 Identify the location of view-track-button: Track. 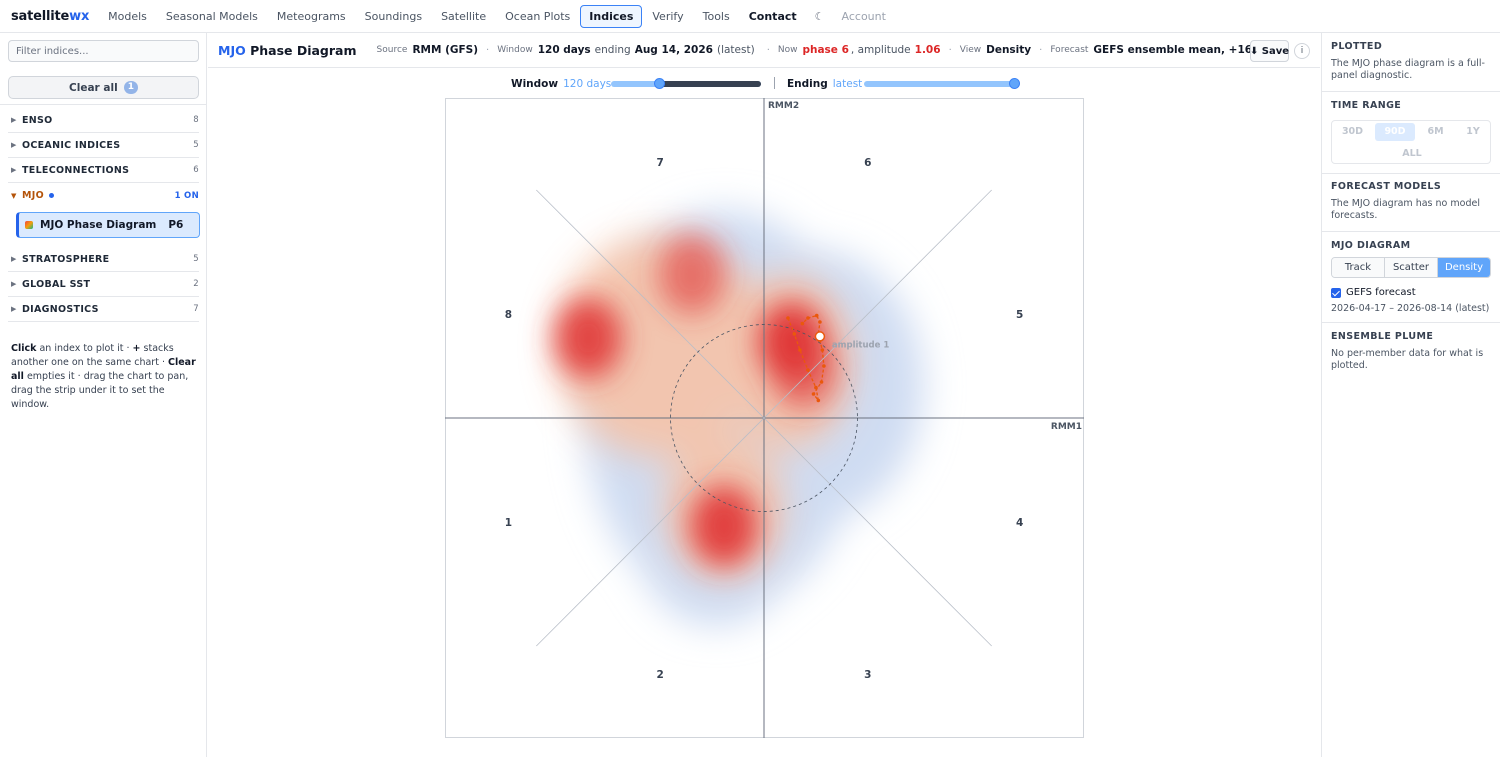
(1358, 267).